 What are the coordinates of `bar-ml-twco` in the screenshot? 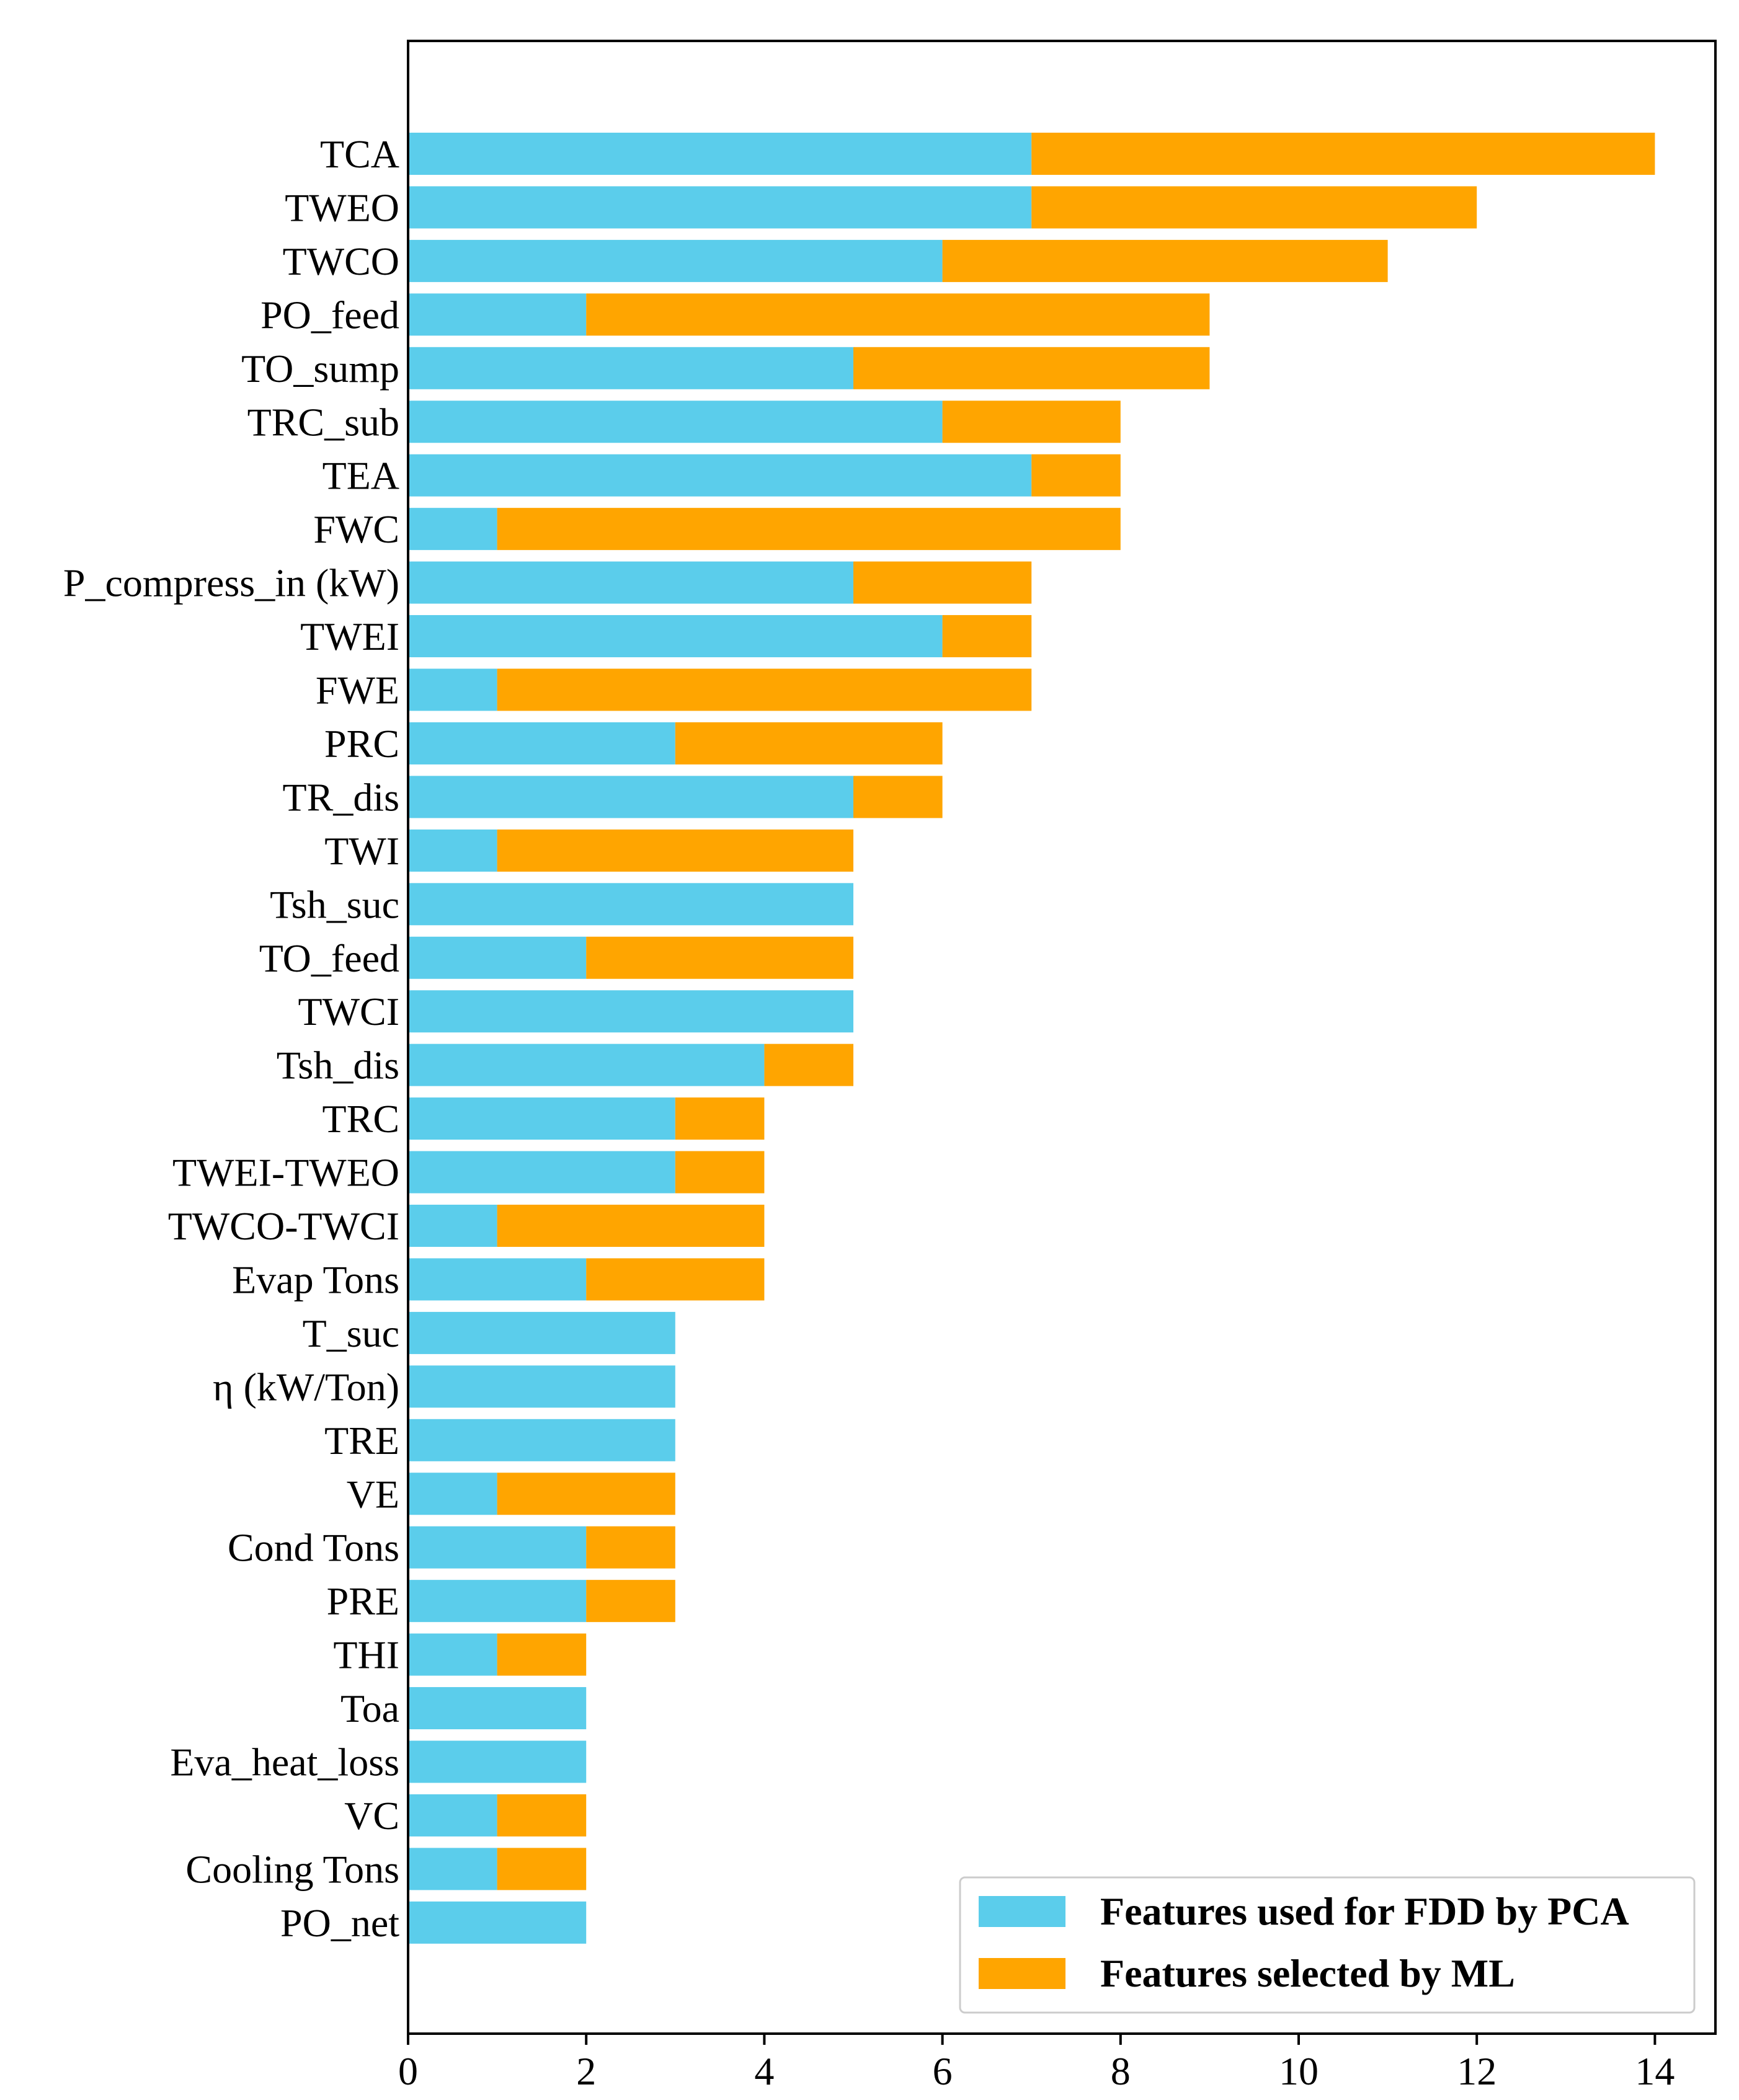 It's located at (1165, 260).